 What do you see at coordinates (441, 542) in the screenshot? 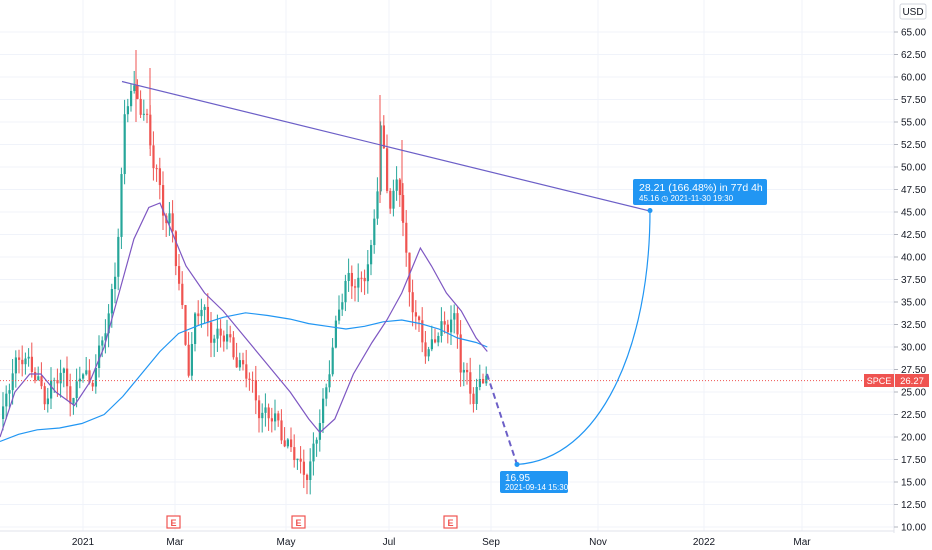
I see `time-ticks: 2021 Mar May Jul Sep Nov 2022 Mar` at bounding box center [441, 542].